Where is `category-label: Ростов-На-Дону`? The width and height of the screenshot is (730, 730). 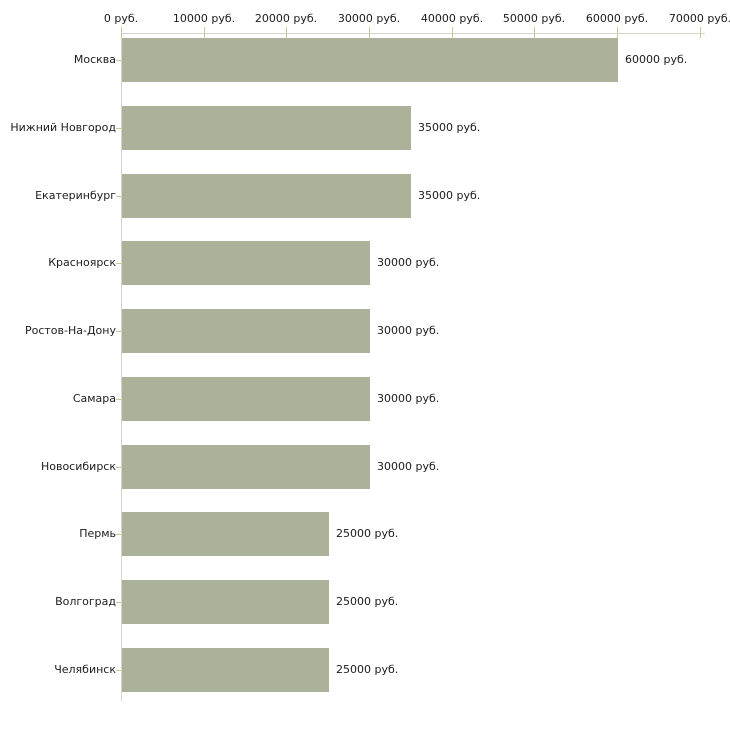 category-label: Ростов-На-Дону is located at coordinates (70, 330).